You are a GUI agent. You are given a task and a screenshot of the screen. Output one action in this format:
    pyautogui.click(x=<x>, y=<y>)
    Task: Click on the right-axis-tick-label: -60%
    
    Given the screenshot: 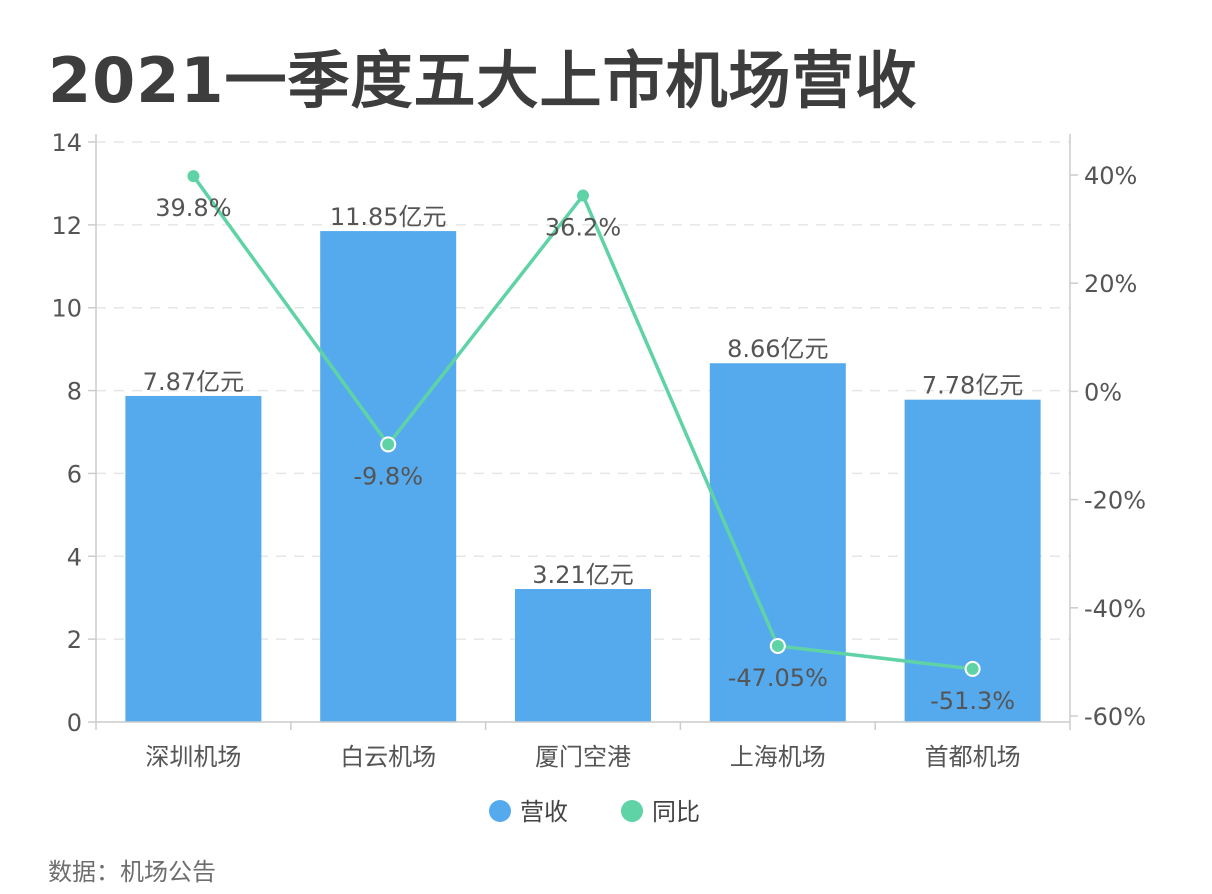 What is the action you would take?
    pyautogui.click(x=1115, y=717)
    